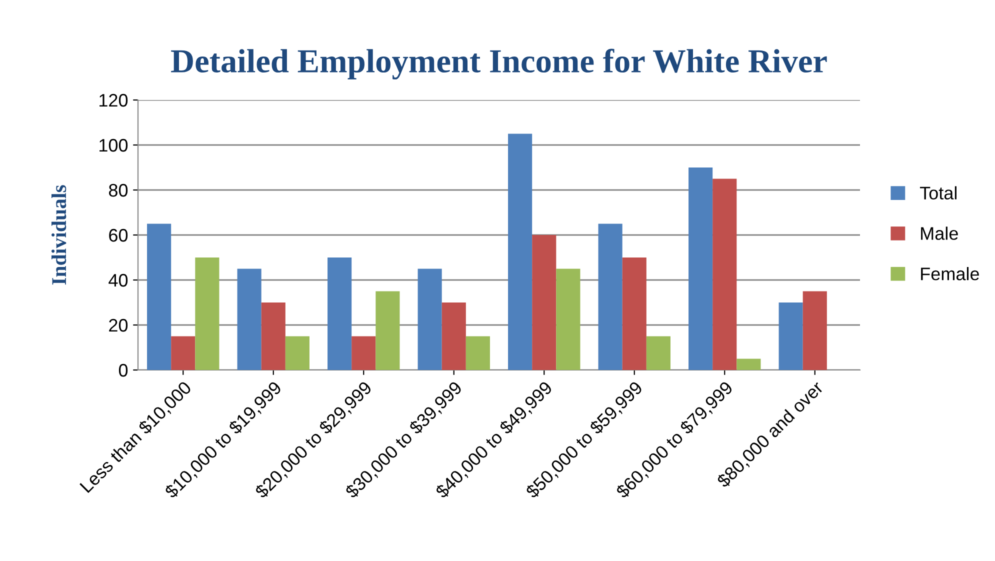 The width and height of the screenshot is (995, 561). I want to click on y-tick-label: 20, so click(118, 325).